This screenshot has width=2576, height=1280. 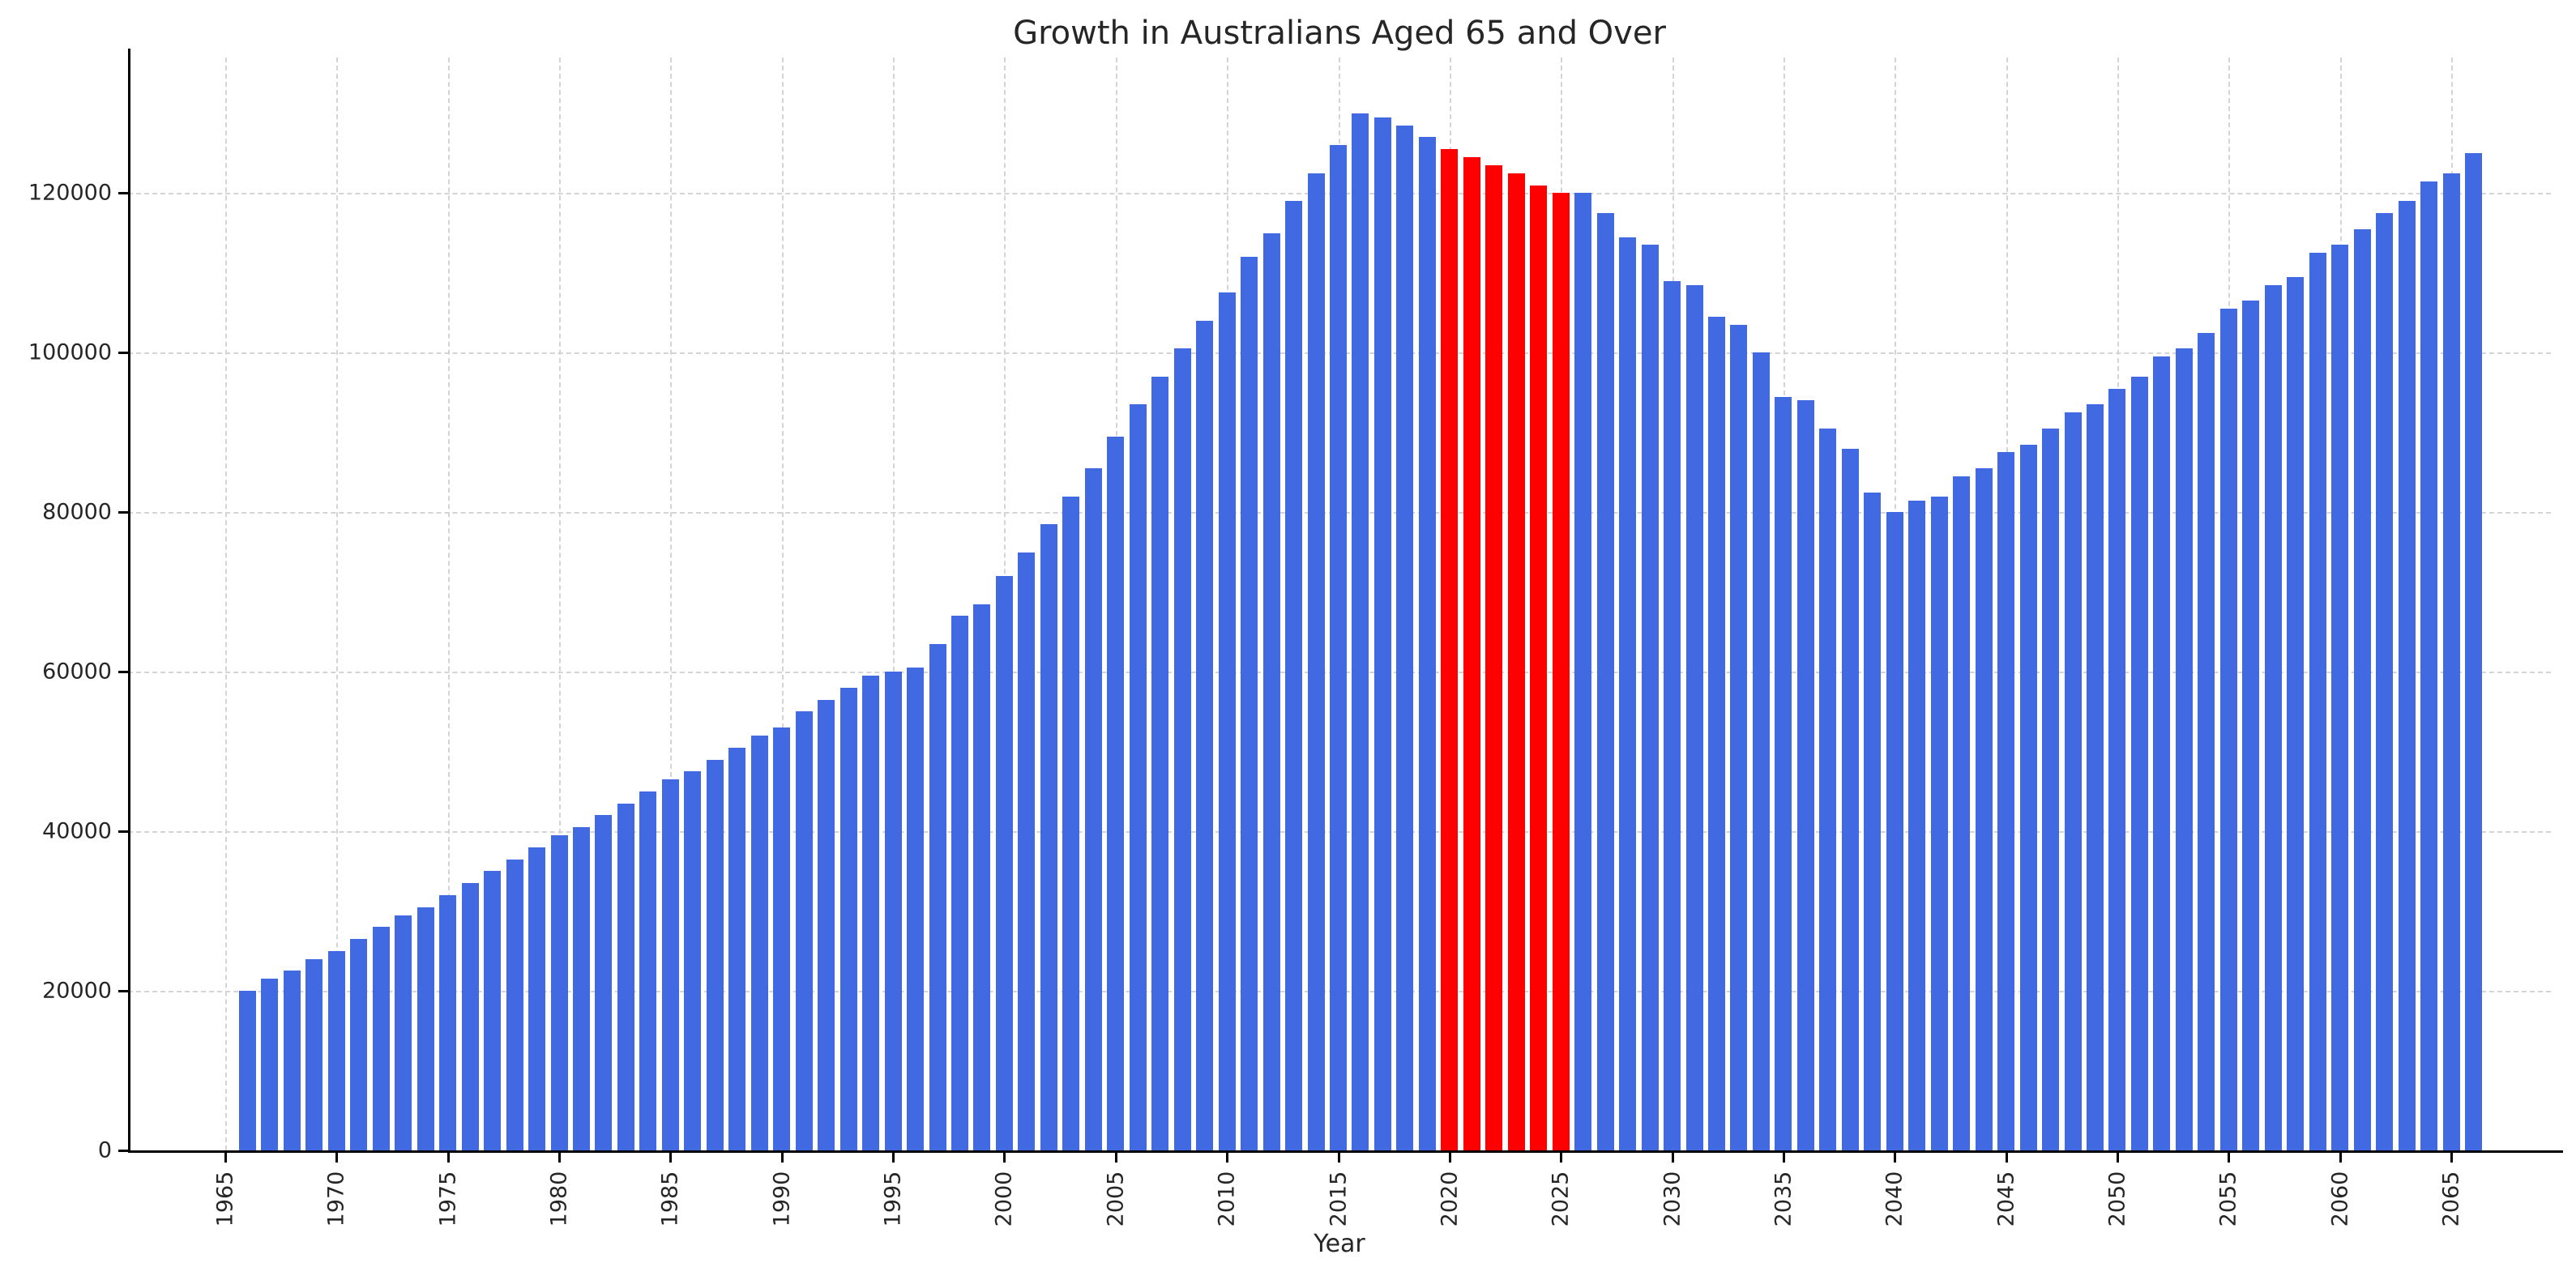 I want to click on bar-2042, so click(x=1939, y=823).